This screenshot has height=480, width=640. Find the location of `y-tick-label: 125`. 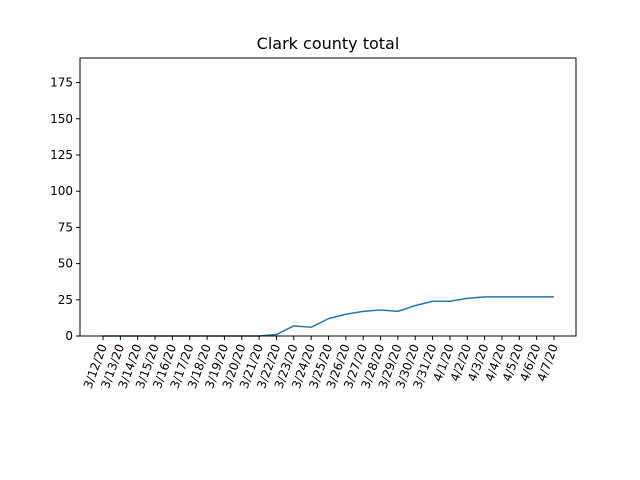

y-tick-label: 125 is located at coordinates (61, 155).